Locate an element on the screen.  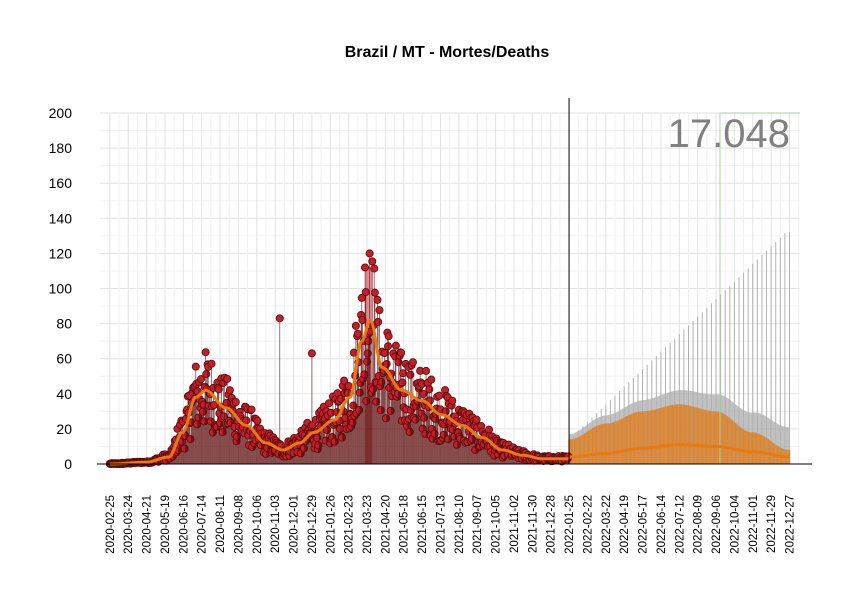
x-tick-label: 2020-02-25 is located at coordinates (111, 524).